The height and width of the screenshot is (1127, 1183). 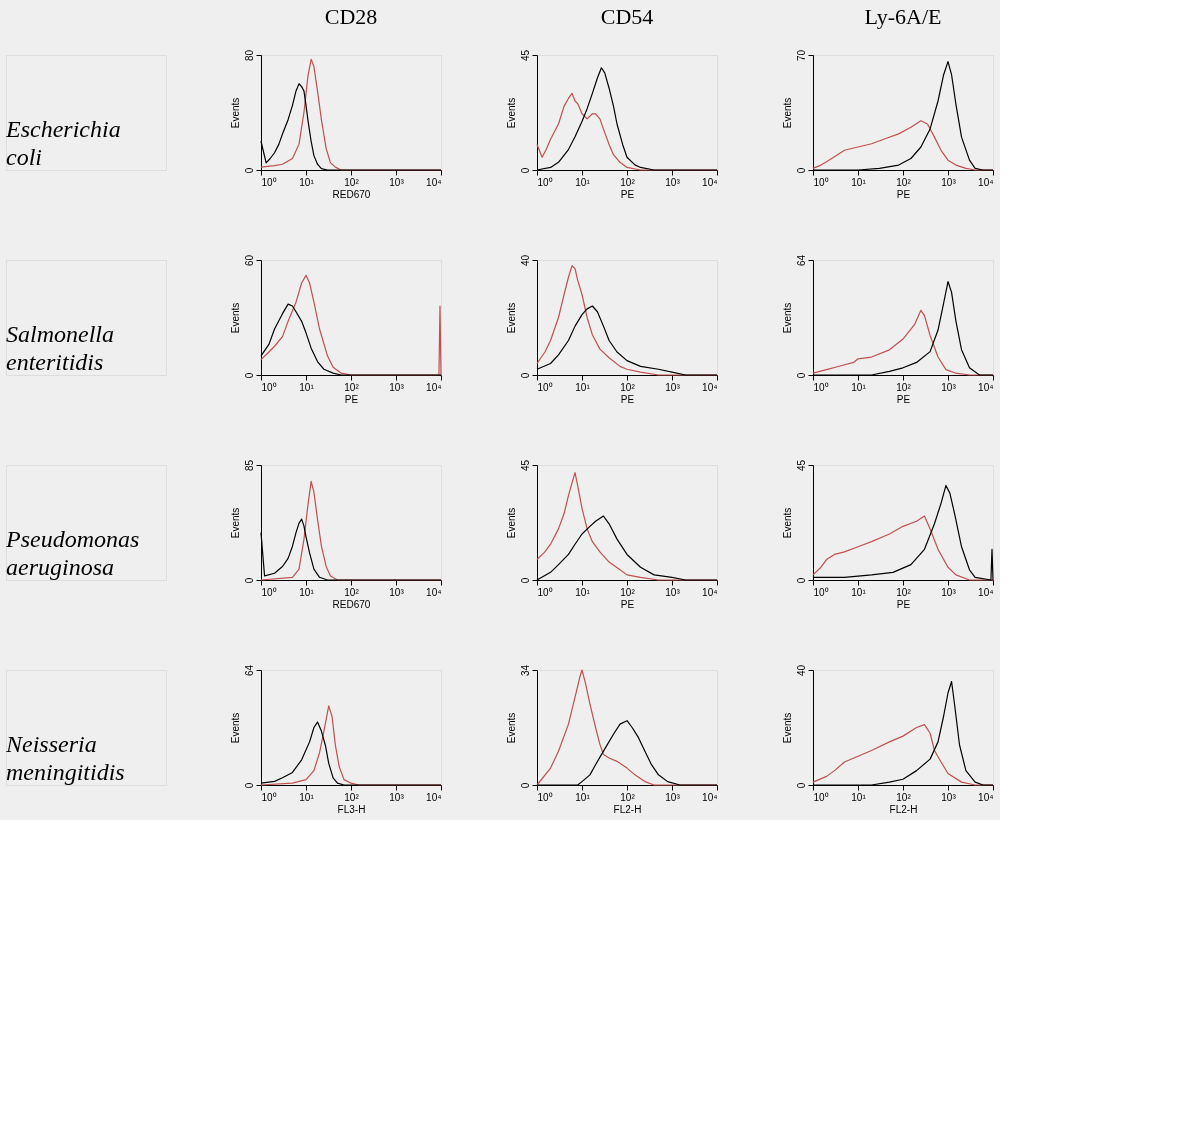 I want to click on chart-title: CD28, so click(x=351, y=17).